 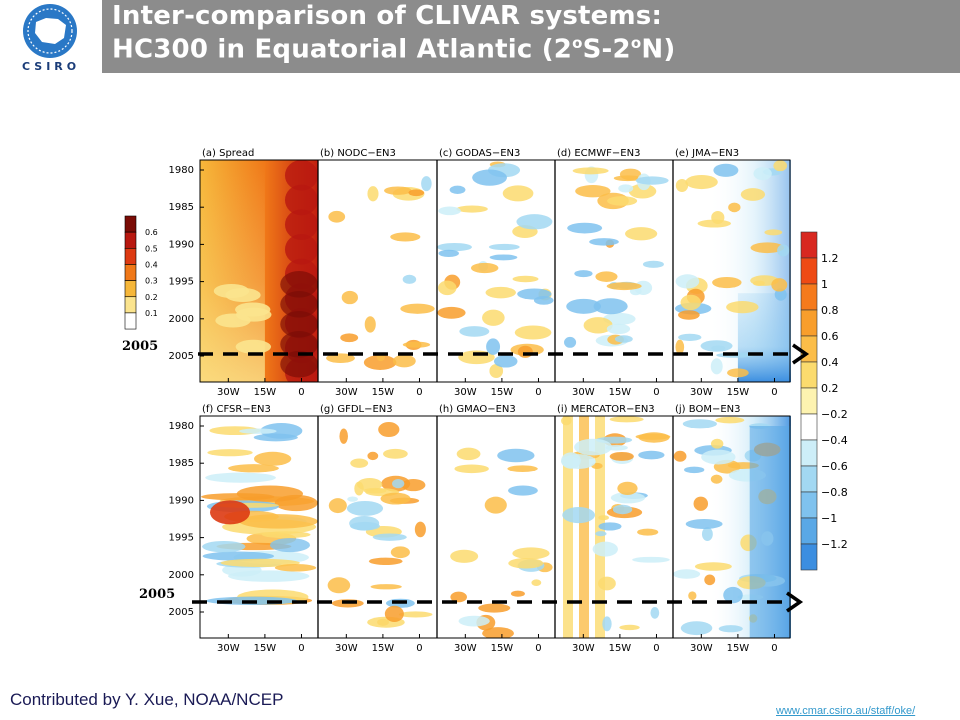 What do you see at coordinates (157, 594) in the screenshot?
I see `year-2005-note-bottom: 2005` at bounding box center [157, 594].